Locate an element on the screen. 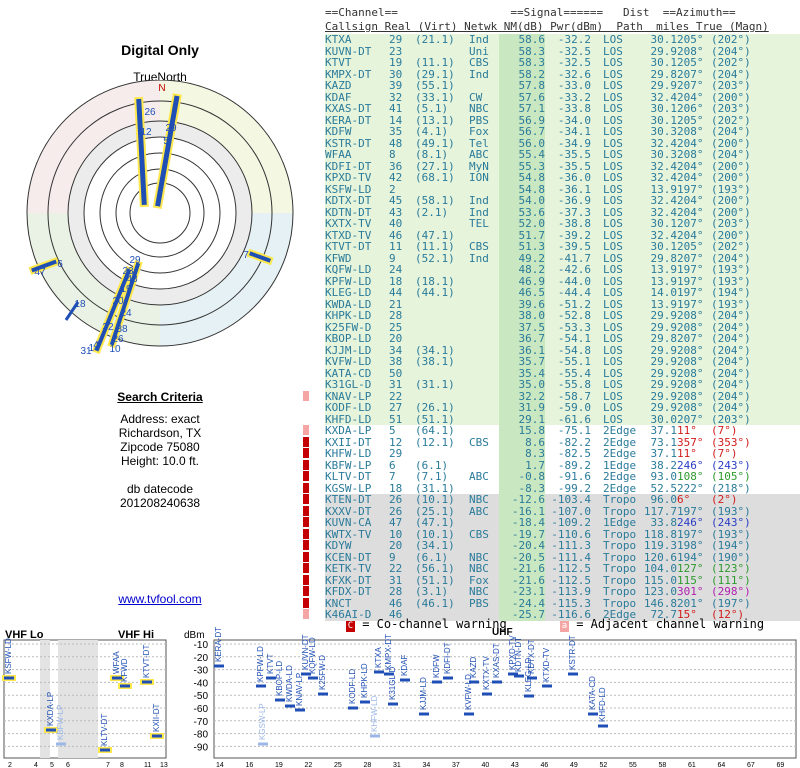 The image size is (800, 768). table-cell: -44.4 is located at coordinates (574, 292).